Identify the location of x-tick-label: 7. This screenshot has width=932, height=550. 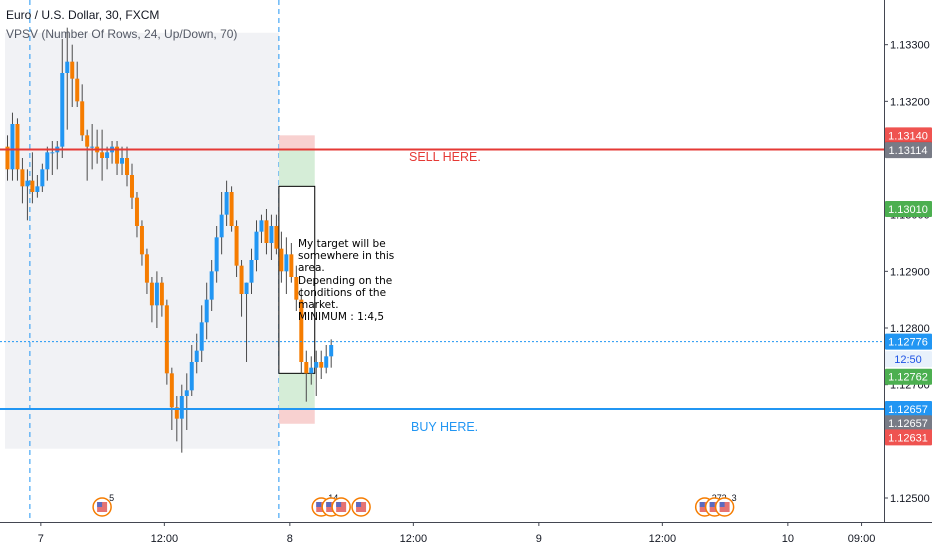
(41, 539).